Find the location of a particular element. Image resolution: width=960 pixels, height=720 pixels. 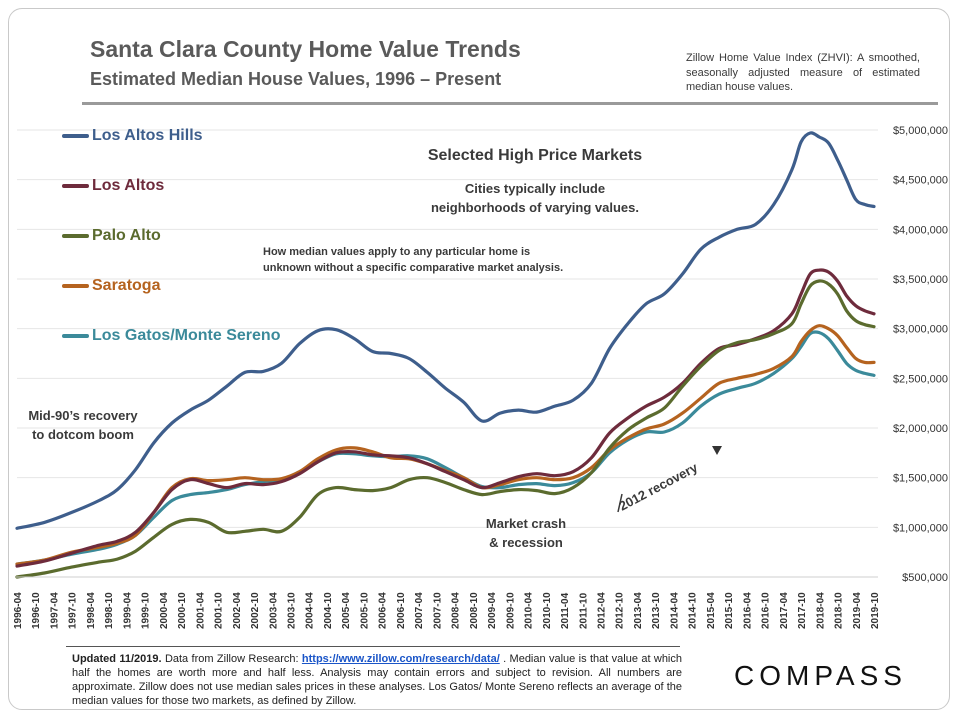

x-tick-label: 2017-10 is located at coordinates (802, 610).